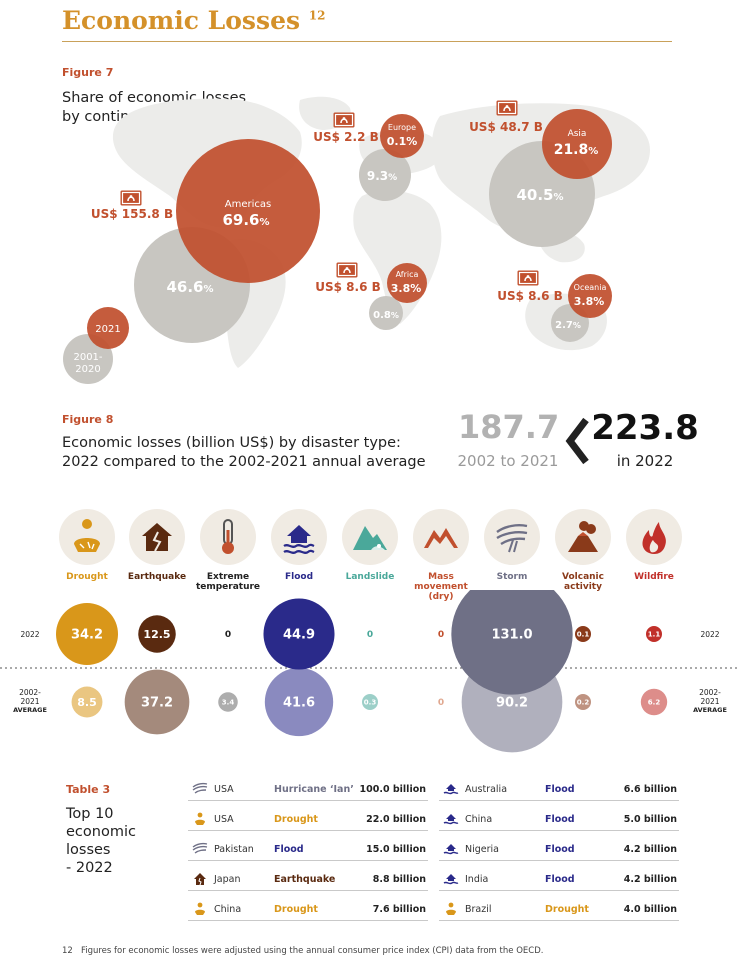 The height and width of the screenshot is (972, 740). I want to click on africa-label: Africa, so click(407, 274).